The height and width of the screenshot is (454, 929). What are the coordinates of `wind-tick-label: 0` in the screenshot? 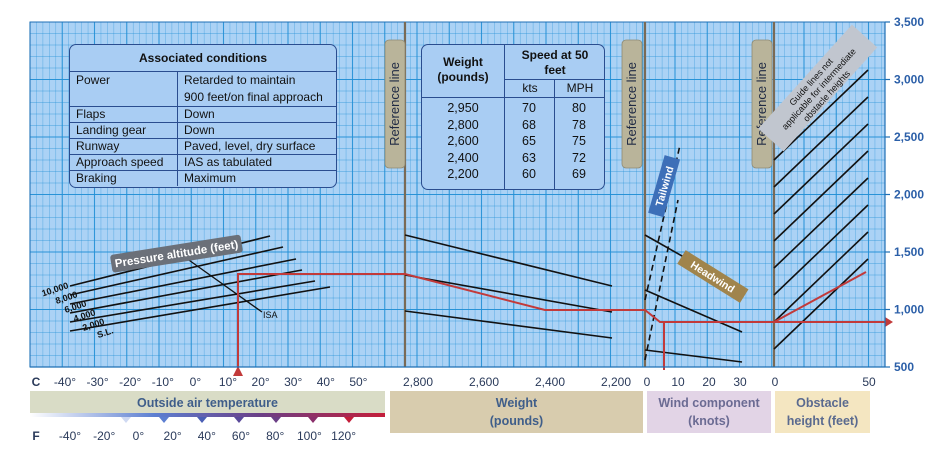 It's located at (647, 382).